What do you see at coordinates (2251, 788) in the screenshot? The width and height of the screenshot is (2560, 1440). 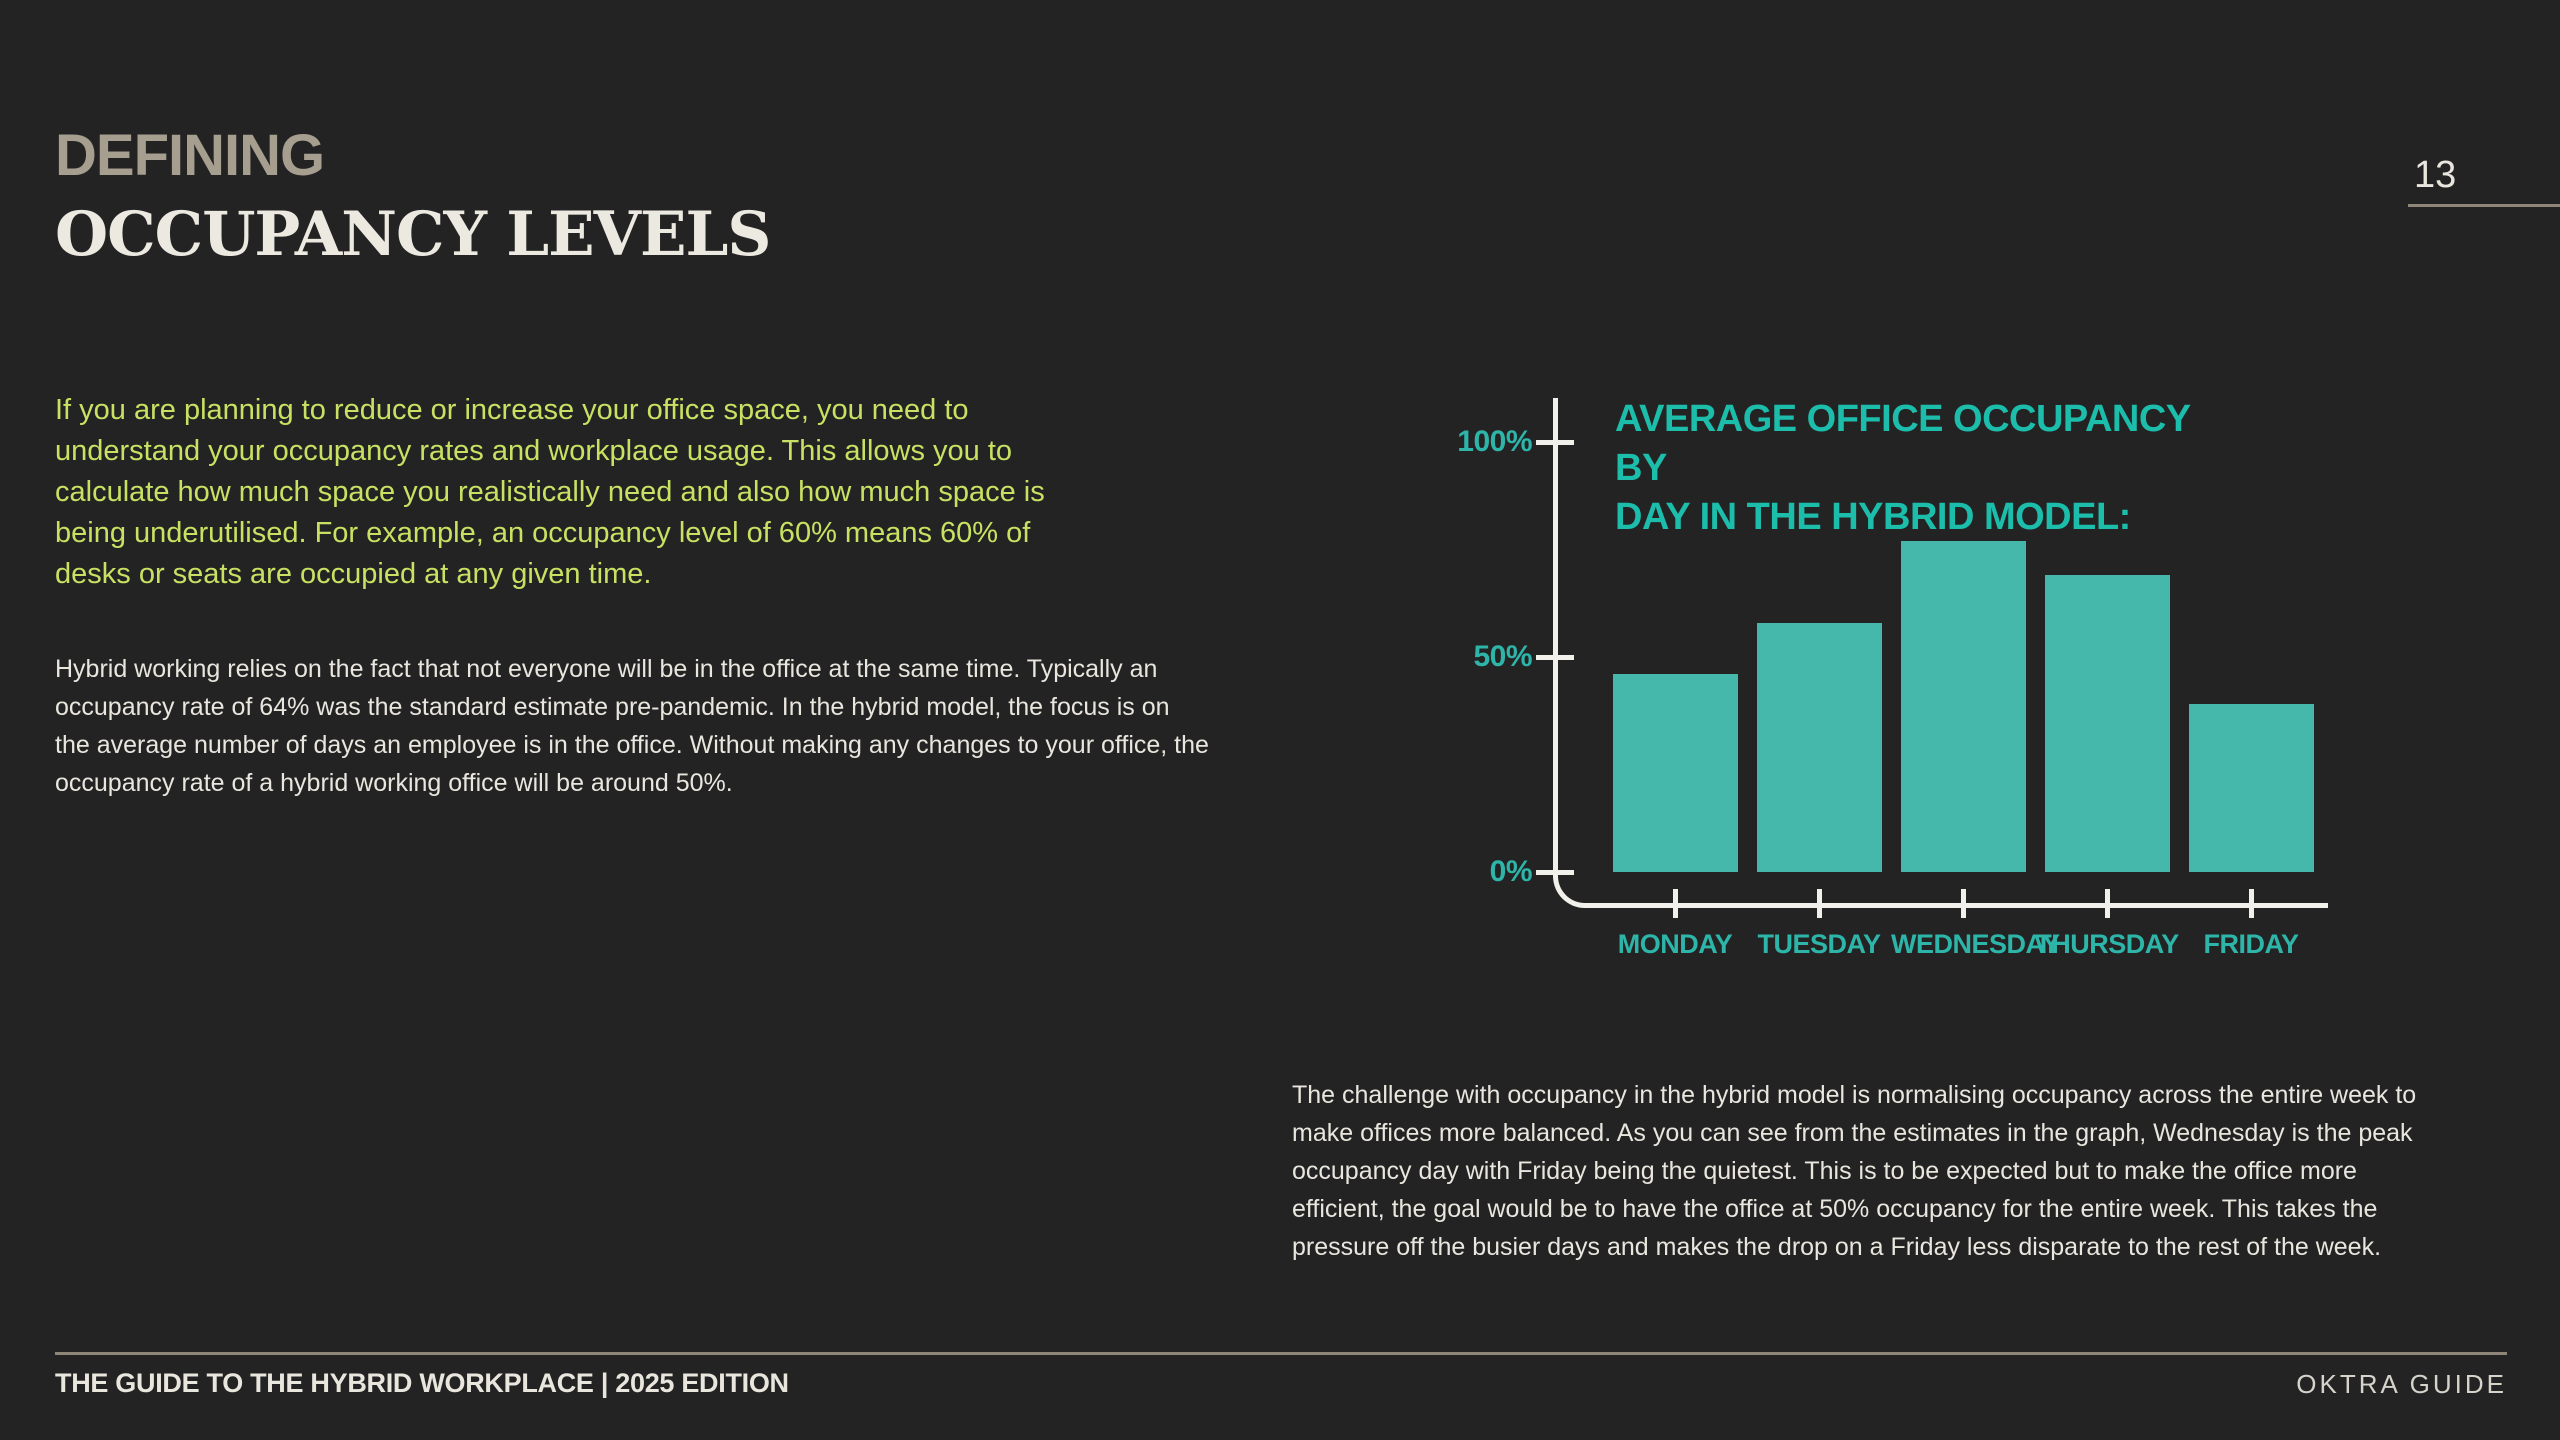 I see `bar-friday` at bounding box center [2251, 788].